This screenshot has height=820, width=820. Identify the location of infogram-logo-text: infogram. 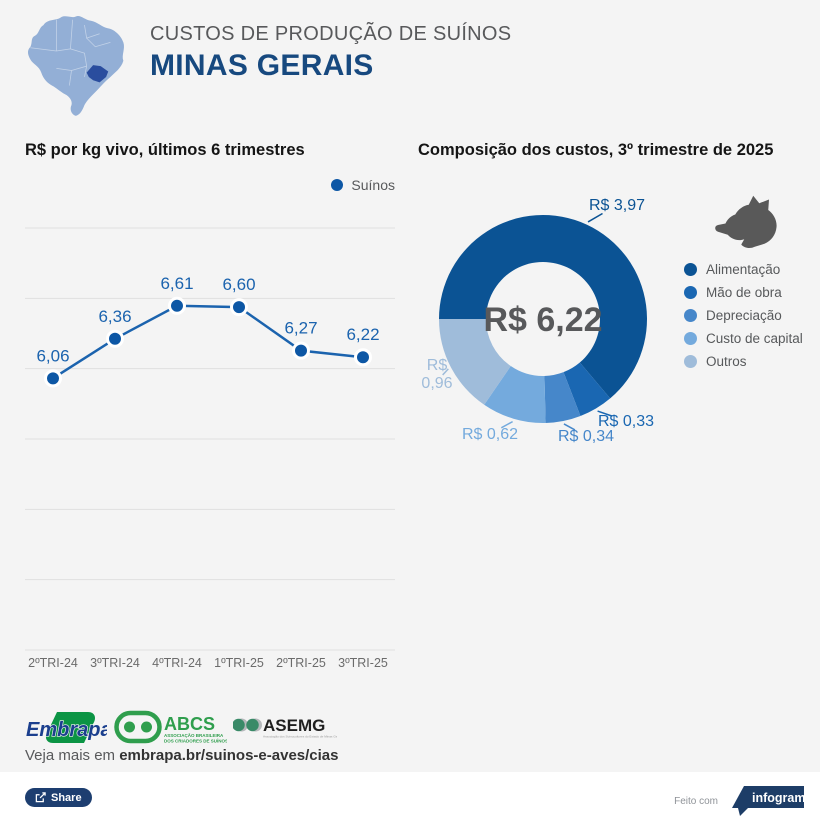
(778, 798).